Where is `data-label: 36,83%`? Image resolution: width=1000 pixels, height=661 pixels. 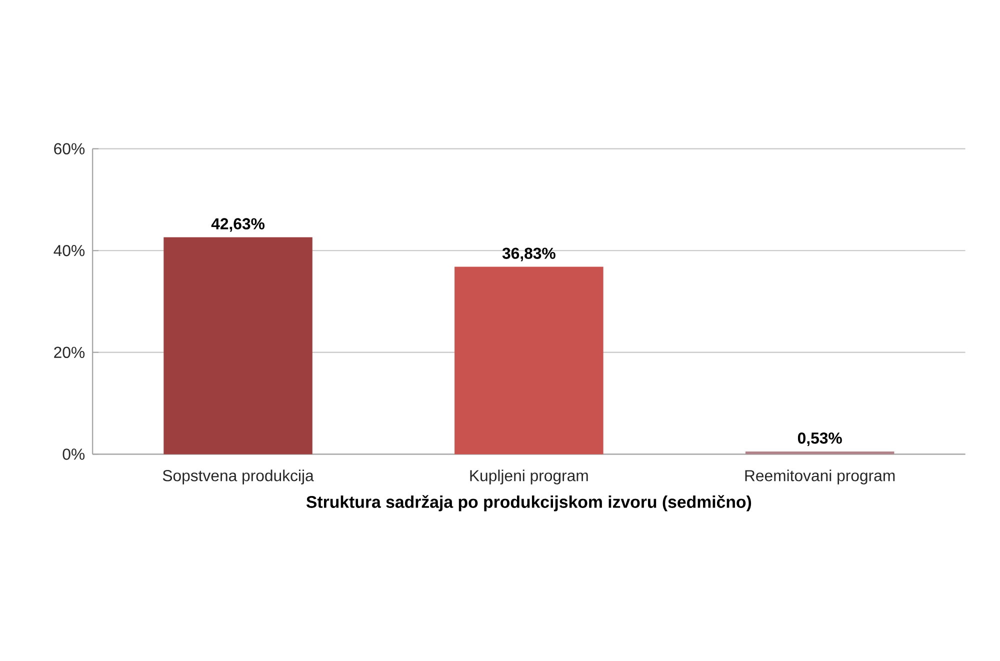
data-label: 36,83% is located at coordinates (529, 254).